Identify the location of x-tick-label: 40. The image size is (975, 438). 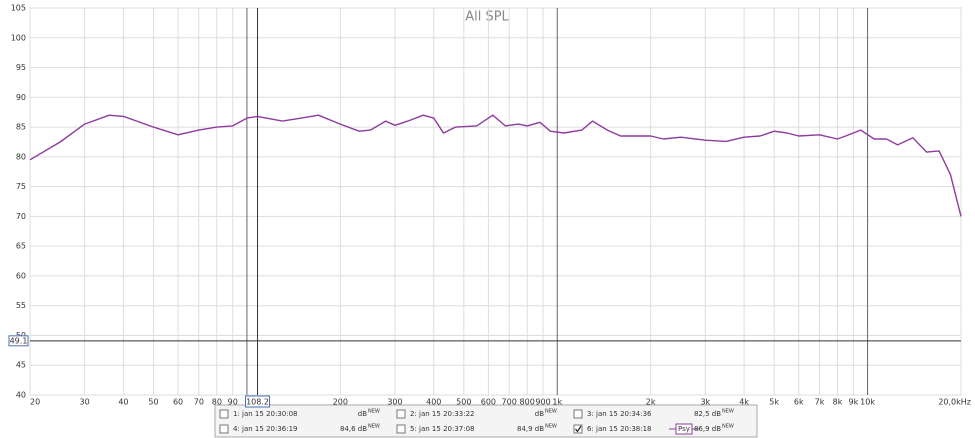
(123, 402).